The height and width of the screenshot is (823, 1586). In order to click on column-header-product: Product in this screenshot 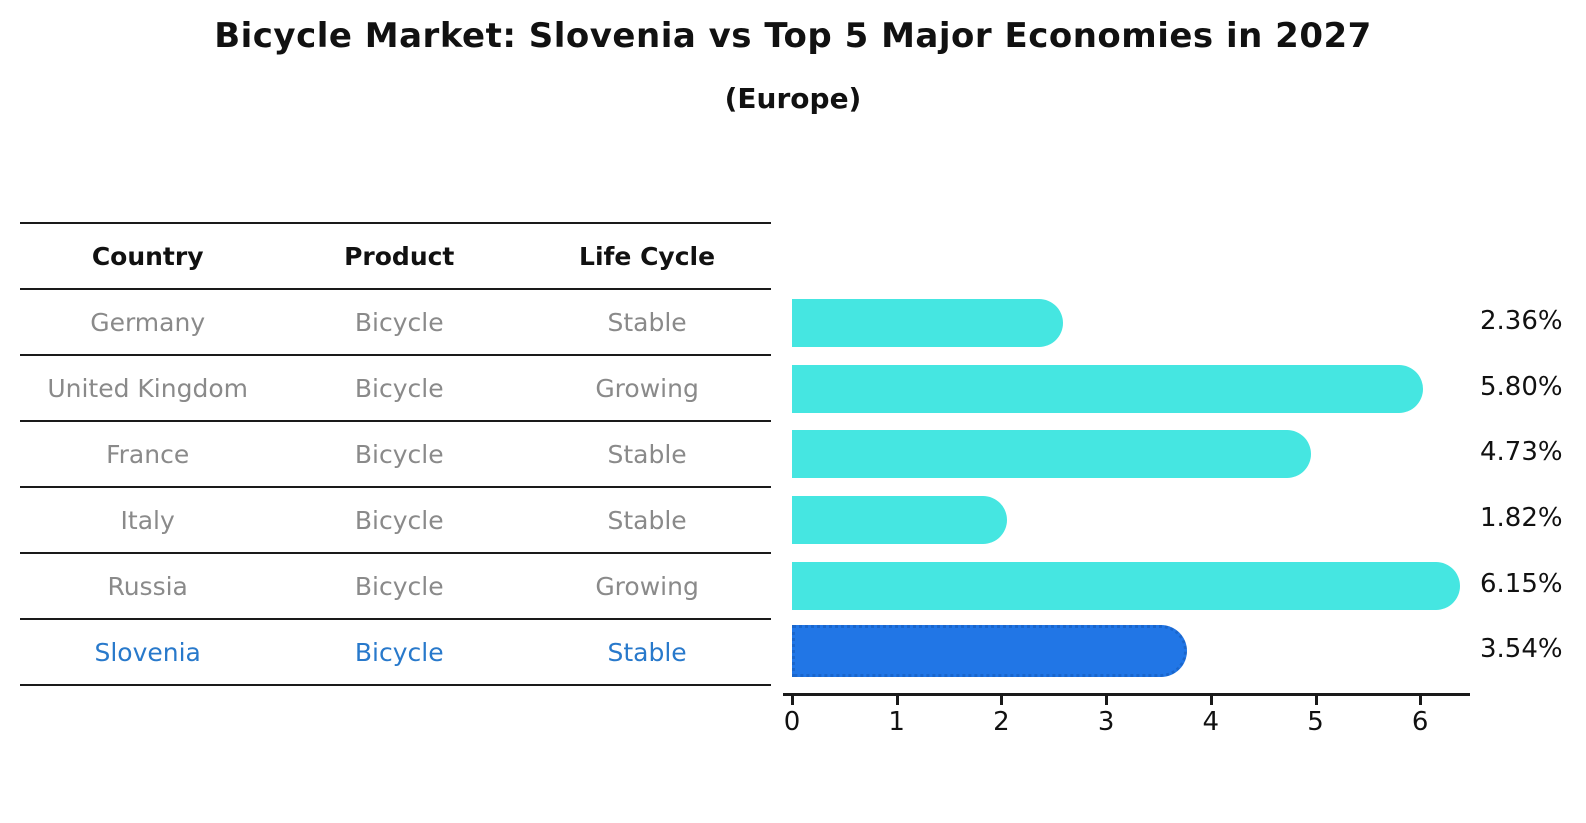, I will do `click(399, 256)`.